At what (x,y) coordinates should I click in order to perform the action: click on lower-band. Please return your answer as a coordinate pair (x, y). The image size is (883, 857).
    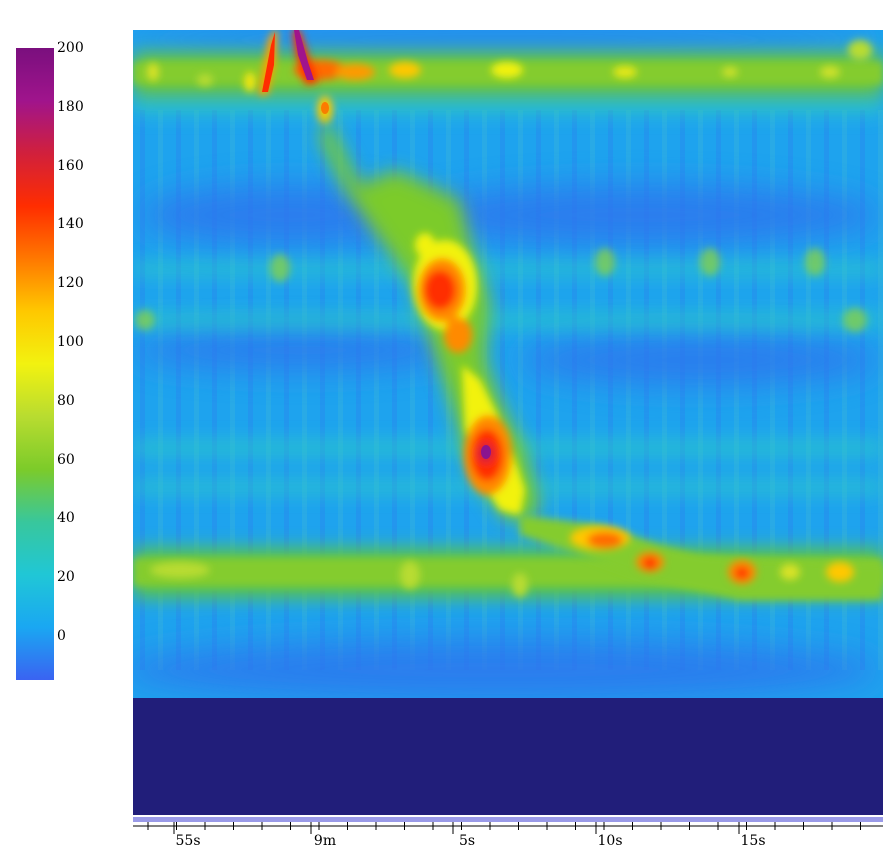
    Looking at the image, I should click on (508, 557).